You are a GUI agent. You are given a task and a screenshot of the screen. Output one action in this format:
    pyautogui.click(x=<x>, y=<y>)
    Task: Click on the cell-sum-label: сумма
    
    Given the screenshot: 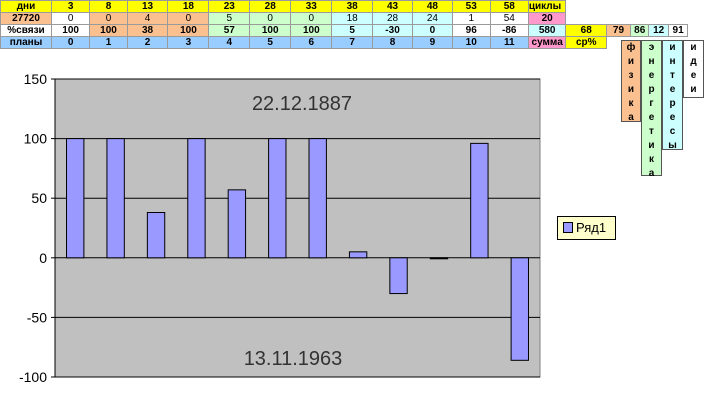 What is the action you would take?
    pyautogui.click(x=547, y=42)
    